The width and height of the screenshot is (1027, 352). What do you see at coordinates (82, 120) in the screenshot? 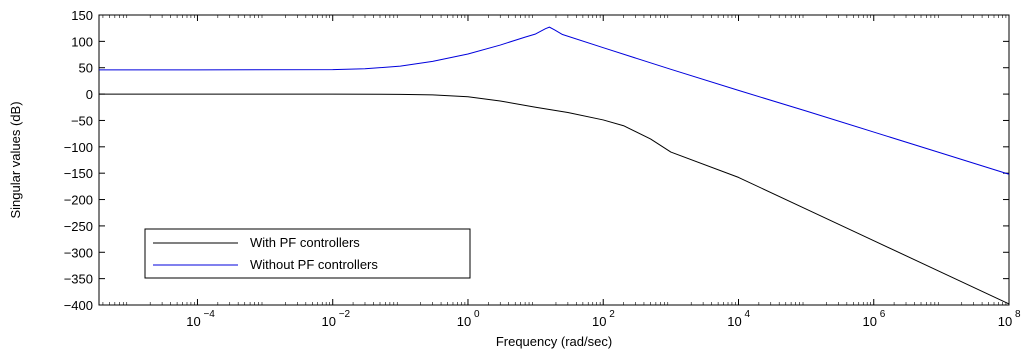
I see `y-tick-label: −50` at bounding box center [82, 120].